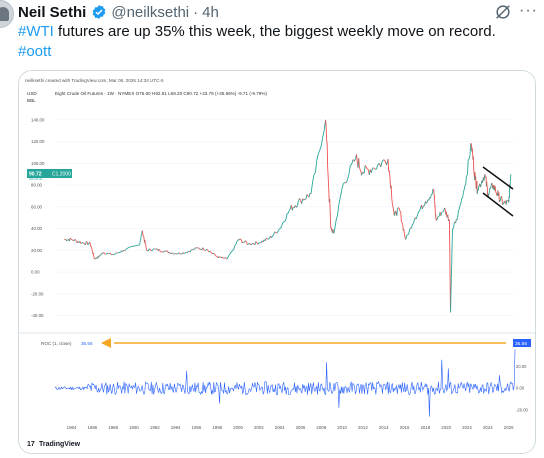  Describe the element at coordinates (56, 343) in the screenshot. I see `roc-label: ROC (1, close)` at that location.